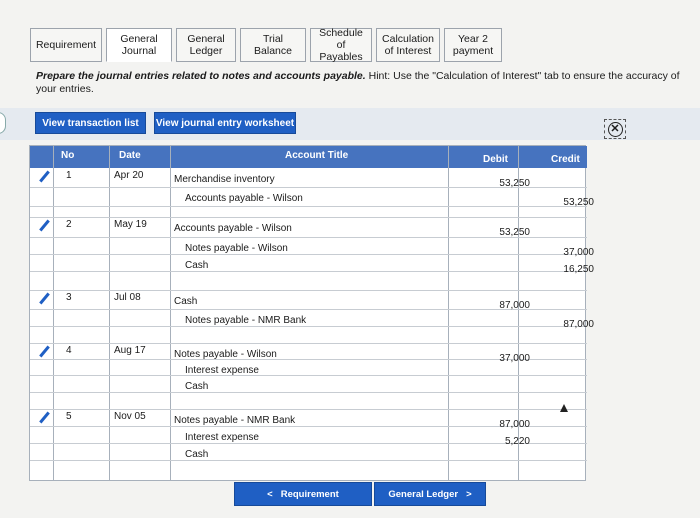 This screenshot has height=518, width=700. What do you see at coordinates (341, 45) in the screenshot?
I see `tab-schedule-of-payables: Schedule of Payables` at bounding box center [341, 45].